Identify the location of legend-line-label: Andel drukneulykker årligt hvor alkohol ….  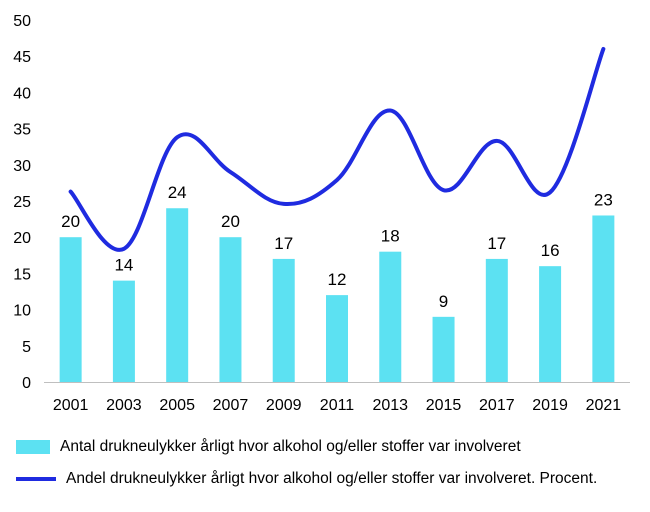
(332, 478).